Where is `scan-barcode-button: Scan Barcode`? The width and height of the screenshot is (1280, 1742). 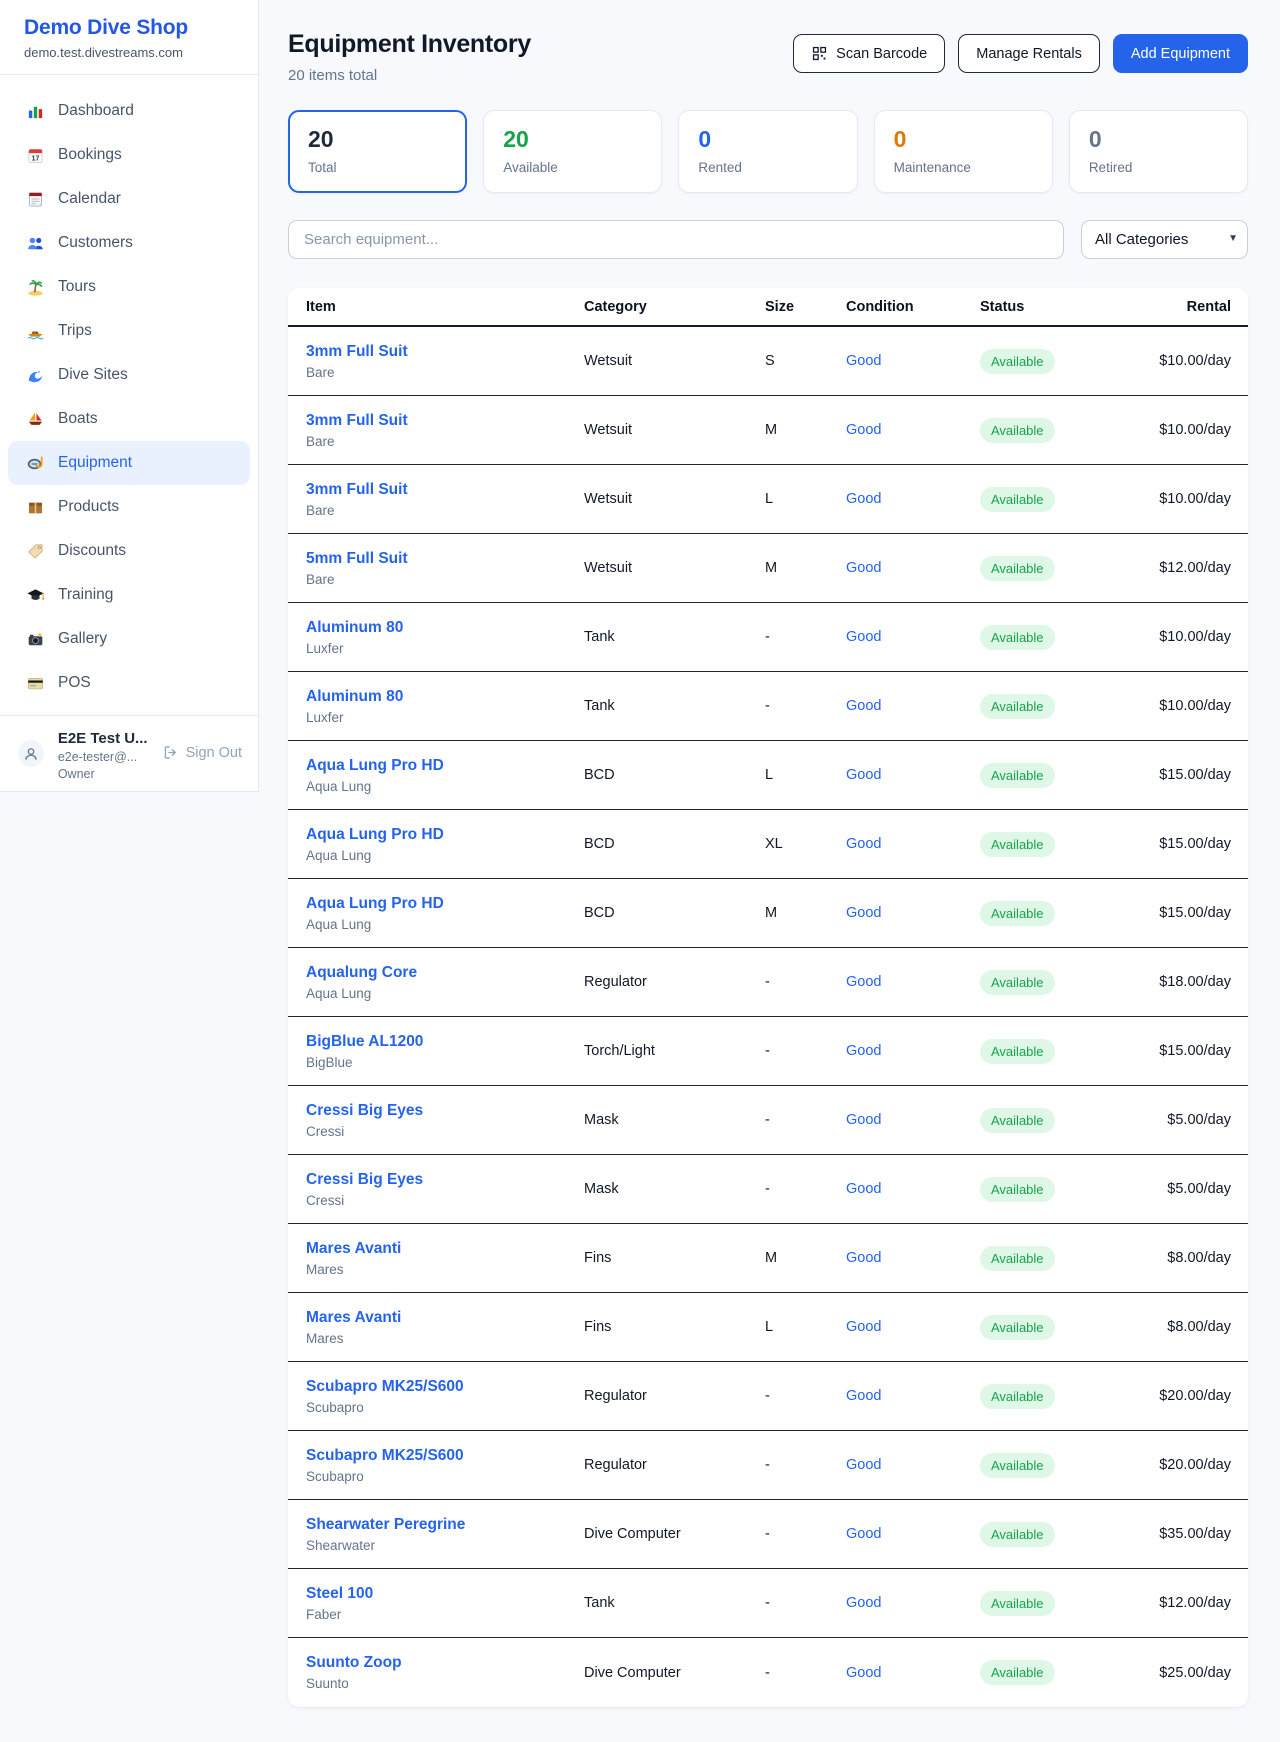 scan-barcode-button: Scan Barcode is located at coordinates (869, 53).